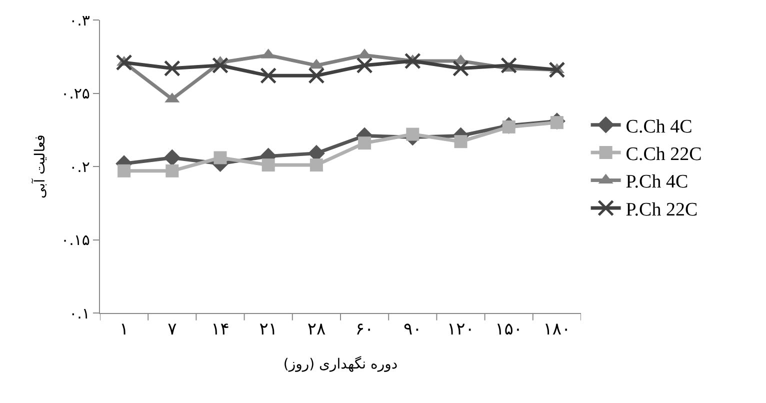 This screenshot has width=766, height=403. I want to click on y-tick-label: ۰.۱, so click(79, 313).